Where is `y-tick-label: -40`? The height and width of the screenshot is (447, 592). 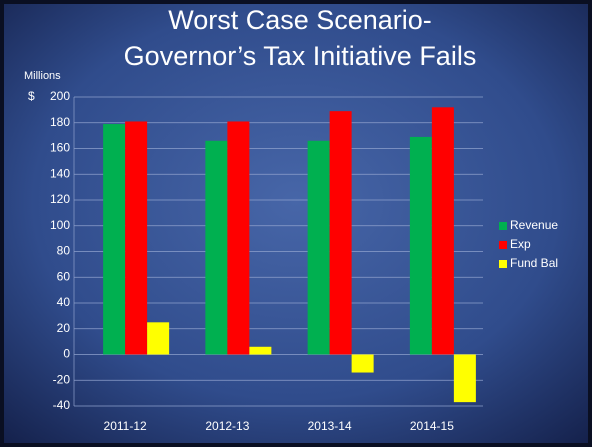 y-tick-label: -40 is located at coordinates (62, 405).